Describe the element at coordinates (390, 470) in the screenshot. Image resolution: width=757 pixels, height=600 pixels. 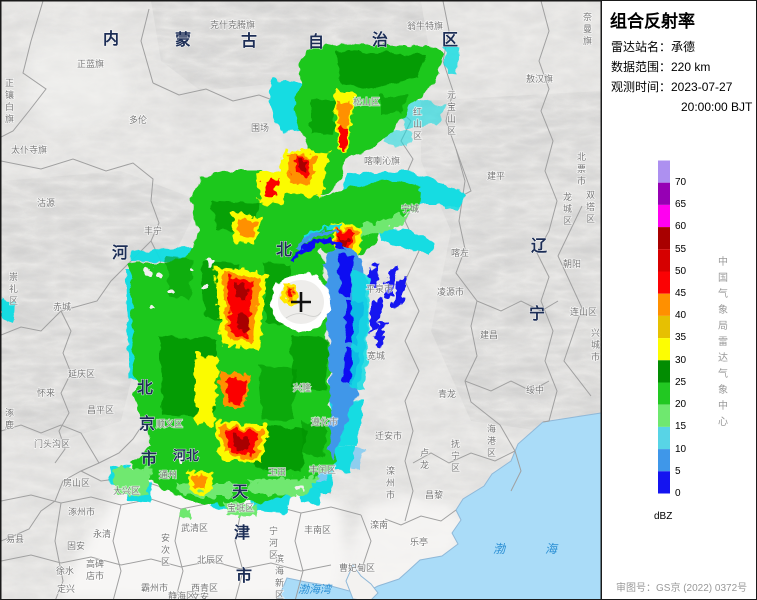
I see `svg-text: 滦` at that location.